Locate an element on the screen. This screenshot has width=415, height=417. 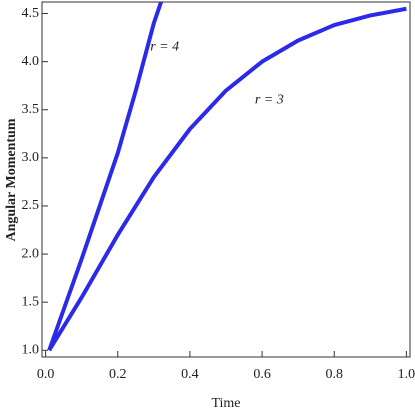
y-tick-label: 1.0 is located at coordinates (31, 349).